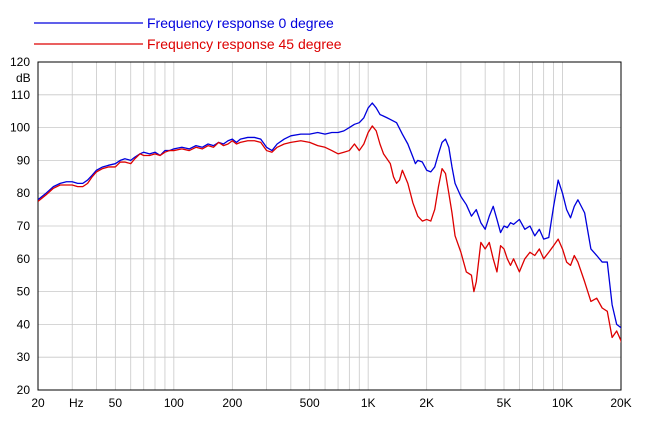 Image resolution: width=650 pixels, height=429 pixels. Describe the element at coordinates (232, 403) in the screenshot. I see `x-tick-label: 200` at that location.